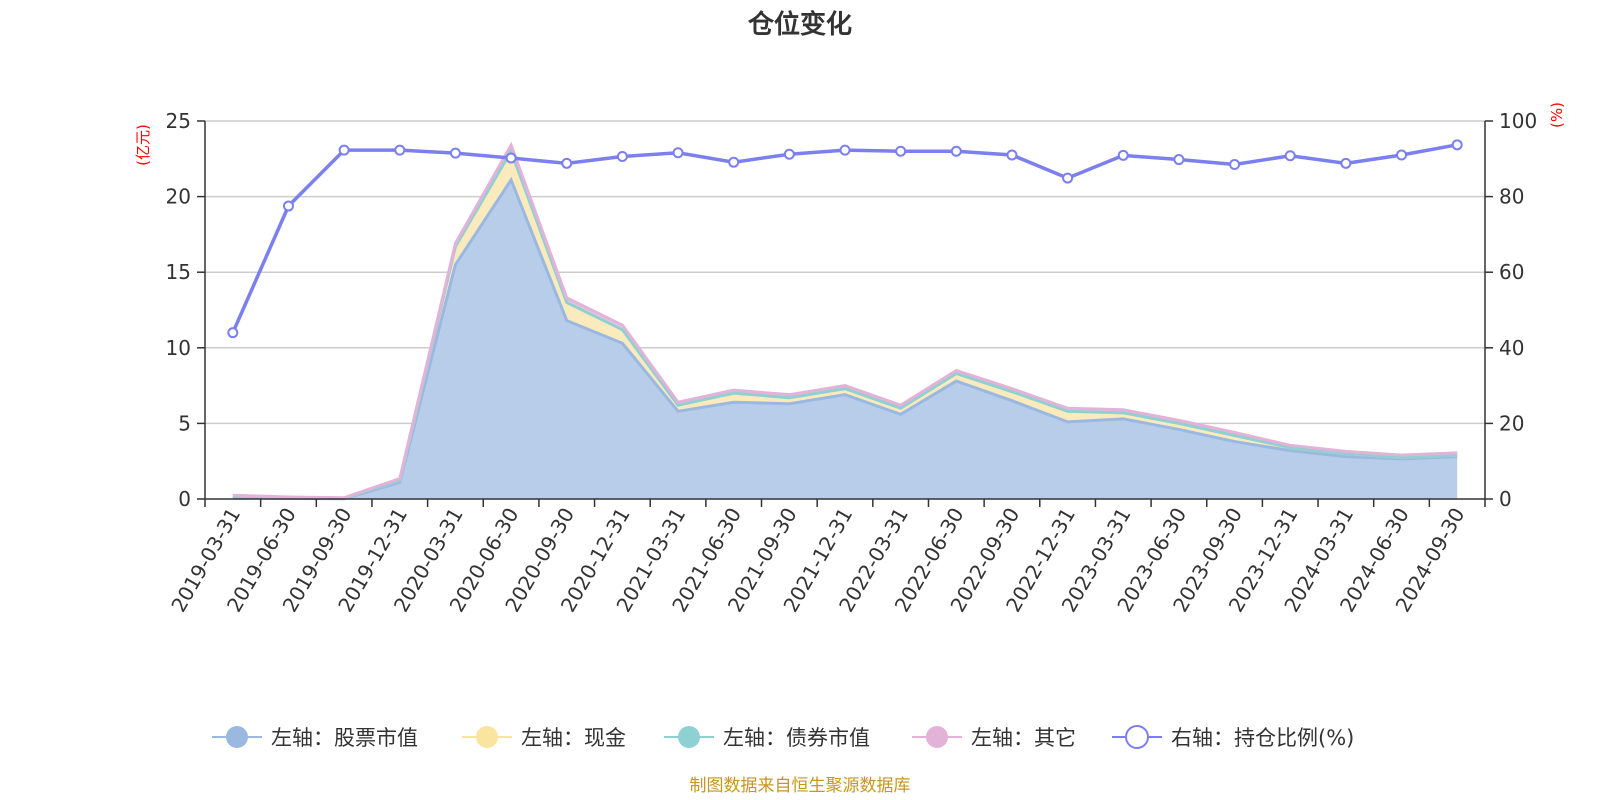  Describe the element at coordinates (178, 272) in the screenshot. I see `left-axis-tick-label: 15` at that location.